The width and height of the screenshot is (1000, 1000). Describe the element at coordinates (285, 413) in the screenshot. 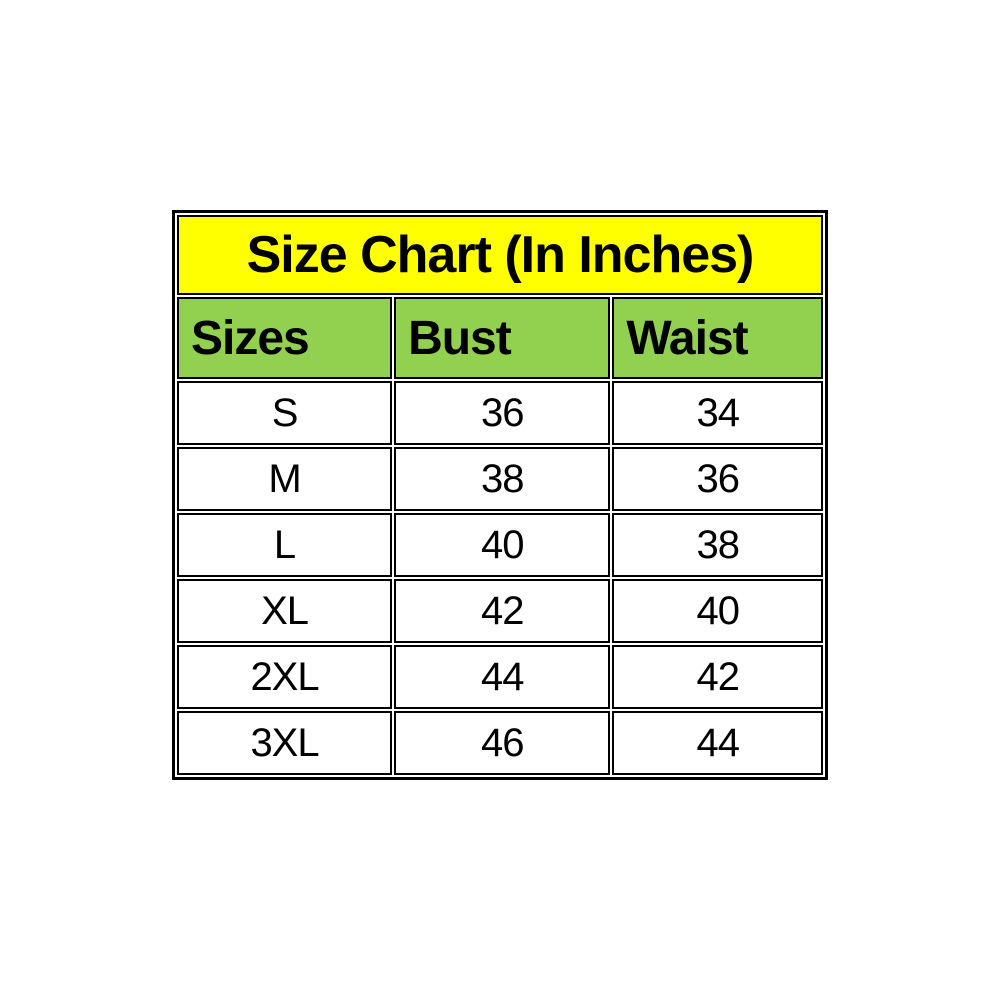

I see `cell-size-s: S` at that location.